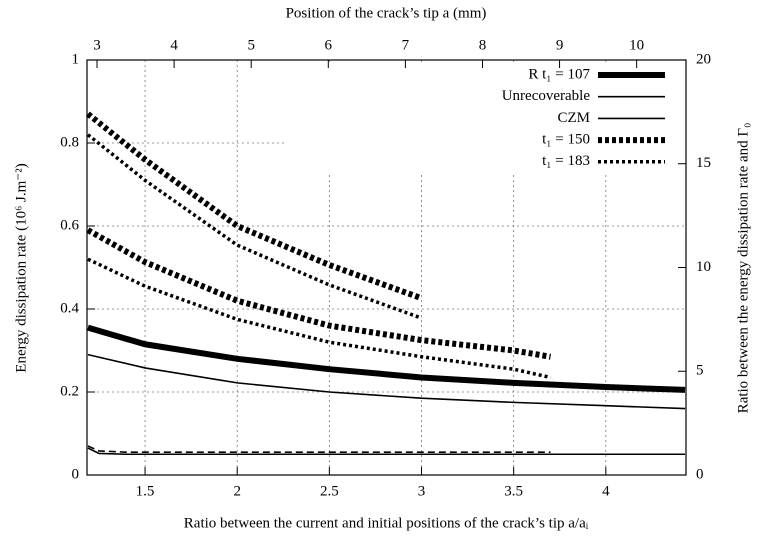 The width and height of the screenshot is (757, 537). What do you see at coordinates (69, 225) in the screenshot?
I see `y-tick-label: 0.6` at bounding box center [69, 225].